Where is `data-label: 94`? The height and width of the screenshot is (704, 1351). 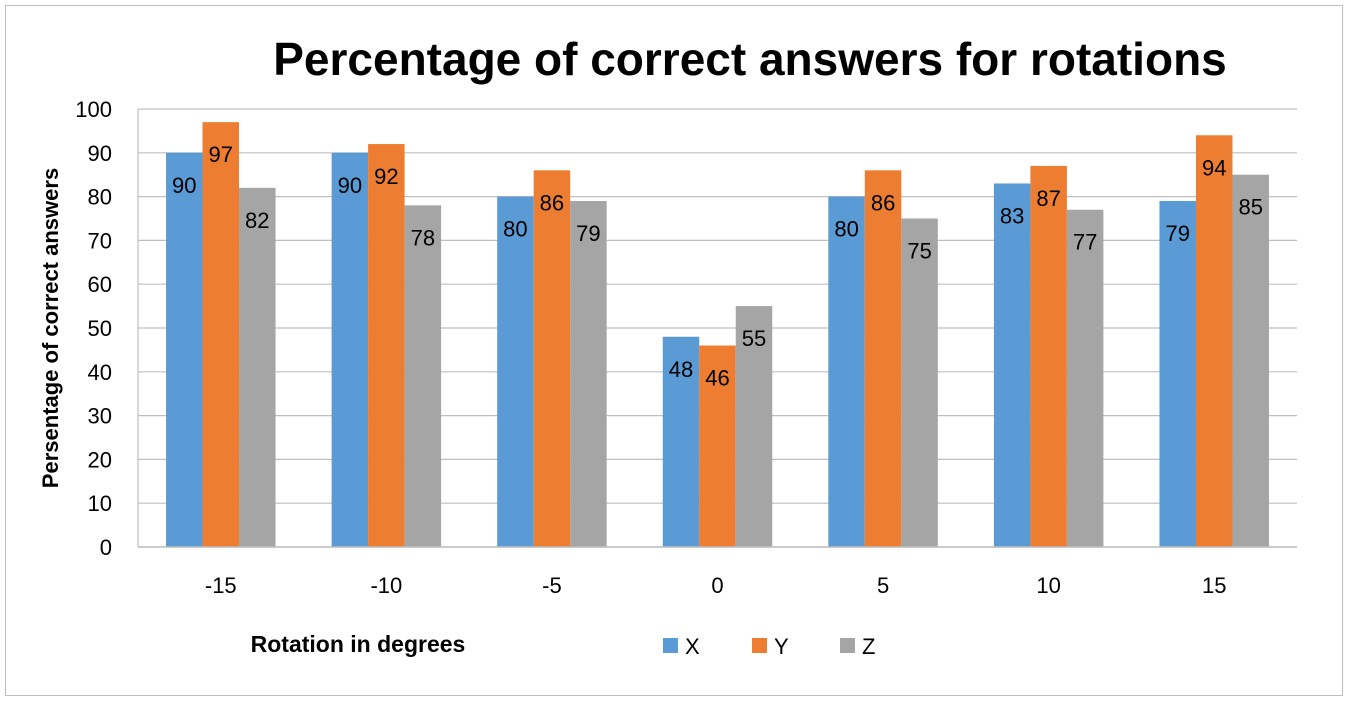 data-label: 94 is located at coordinates (1214, 167).